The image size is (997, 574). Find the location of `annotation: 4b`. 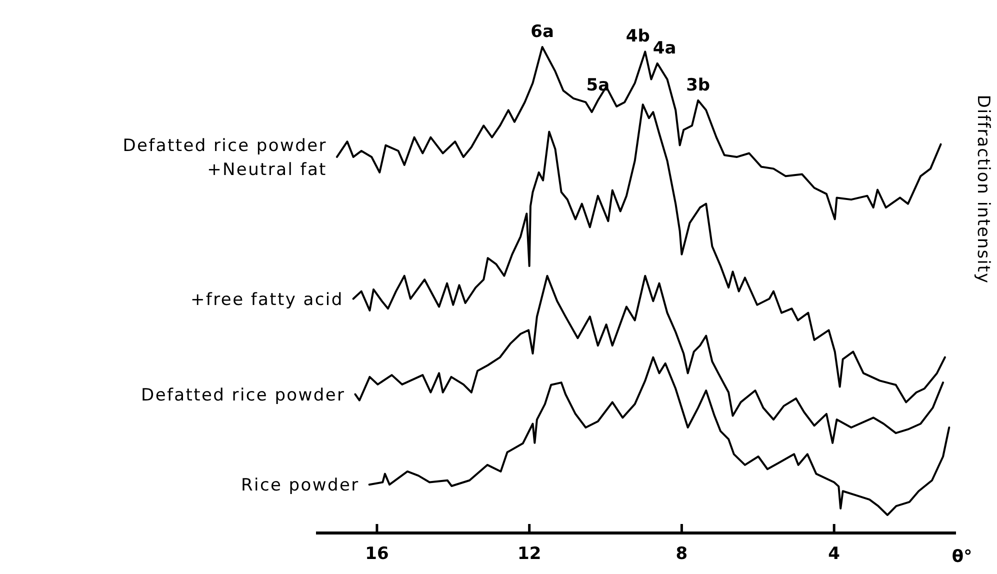

annotation: 4b is located at coordinates (638, 36).